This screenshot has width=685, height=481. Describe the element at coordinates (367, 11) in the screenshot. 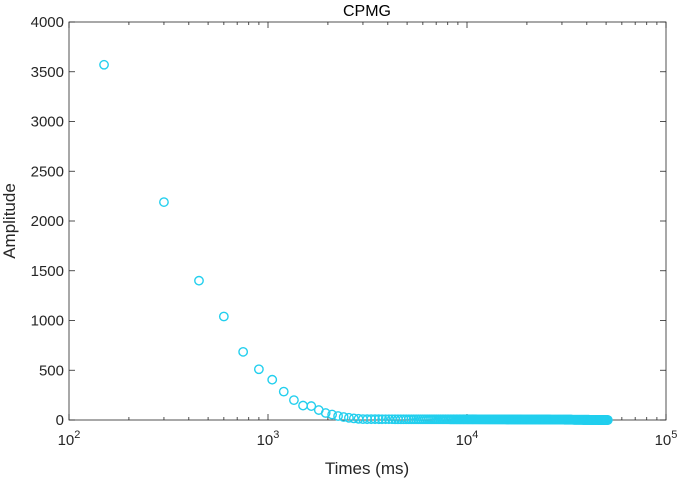

I see `chart-title: CPMG` at that location.